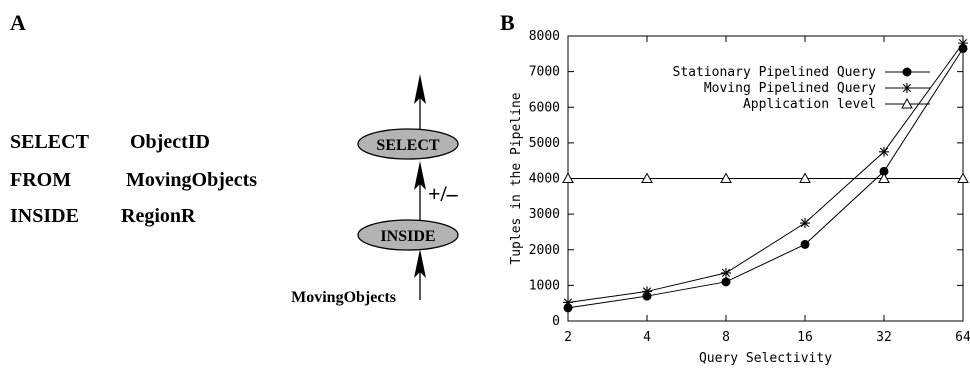 Image resolution: width=970 pixels, height=369 pixels. I want to click on from-keyword: FROM, so click(41, 180).